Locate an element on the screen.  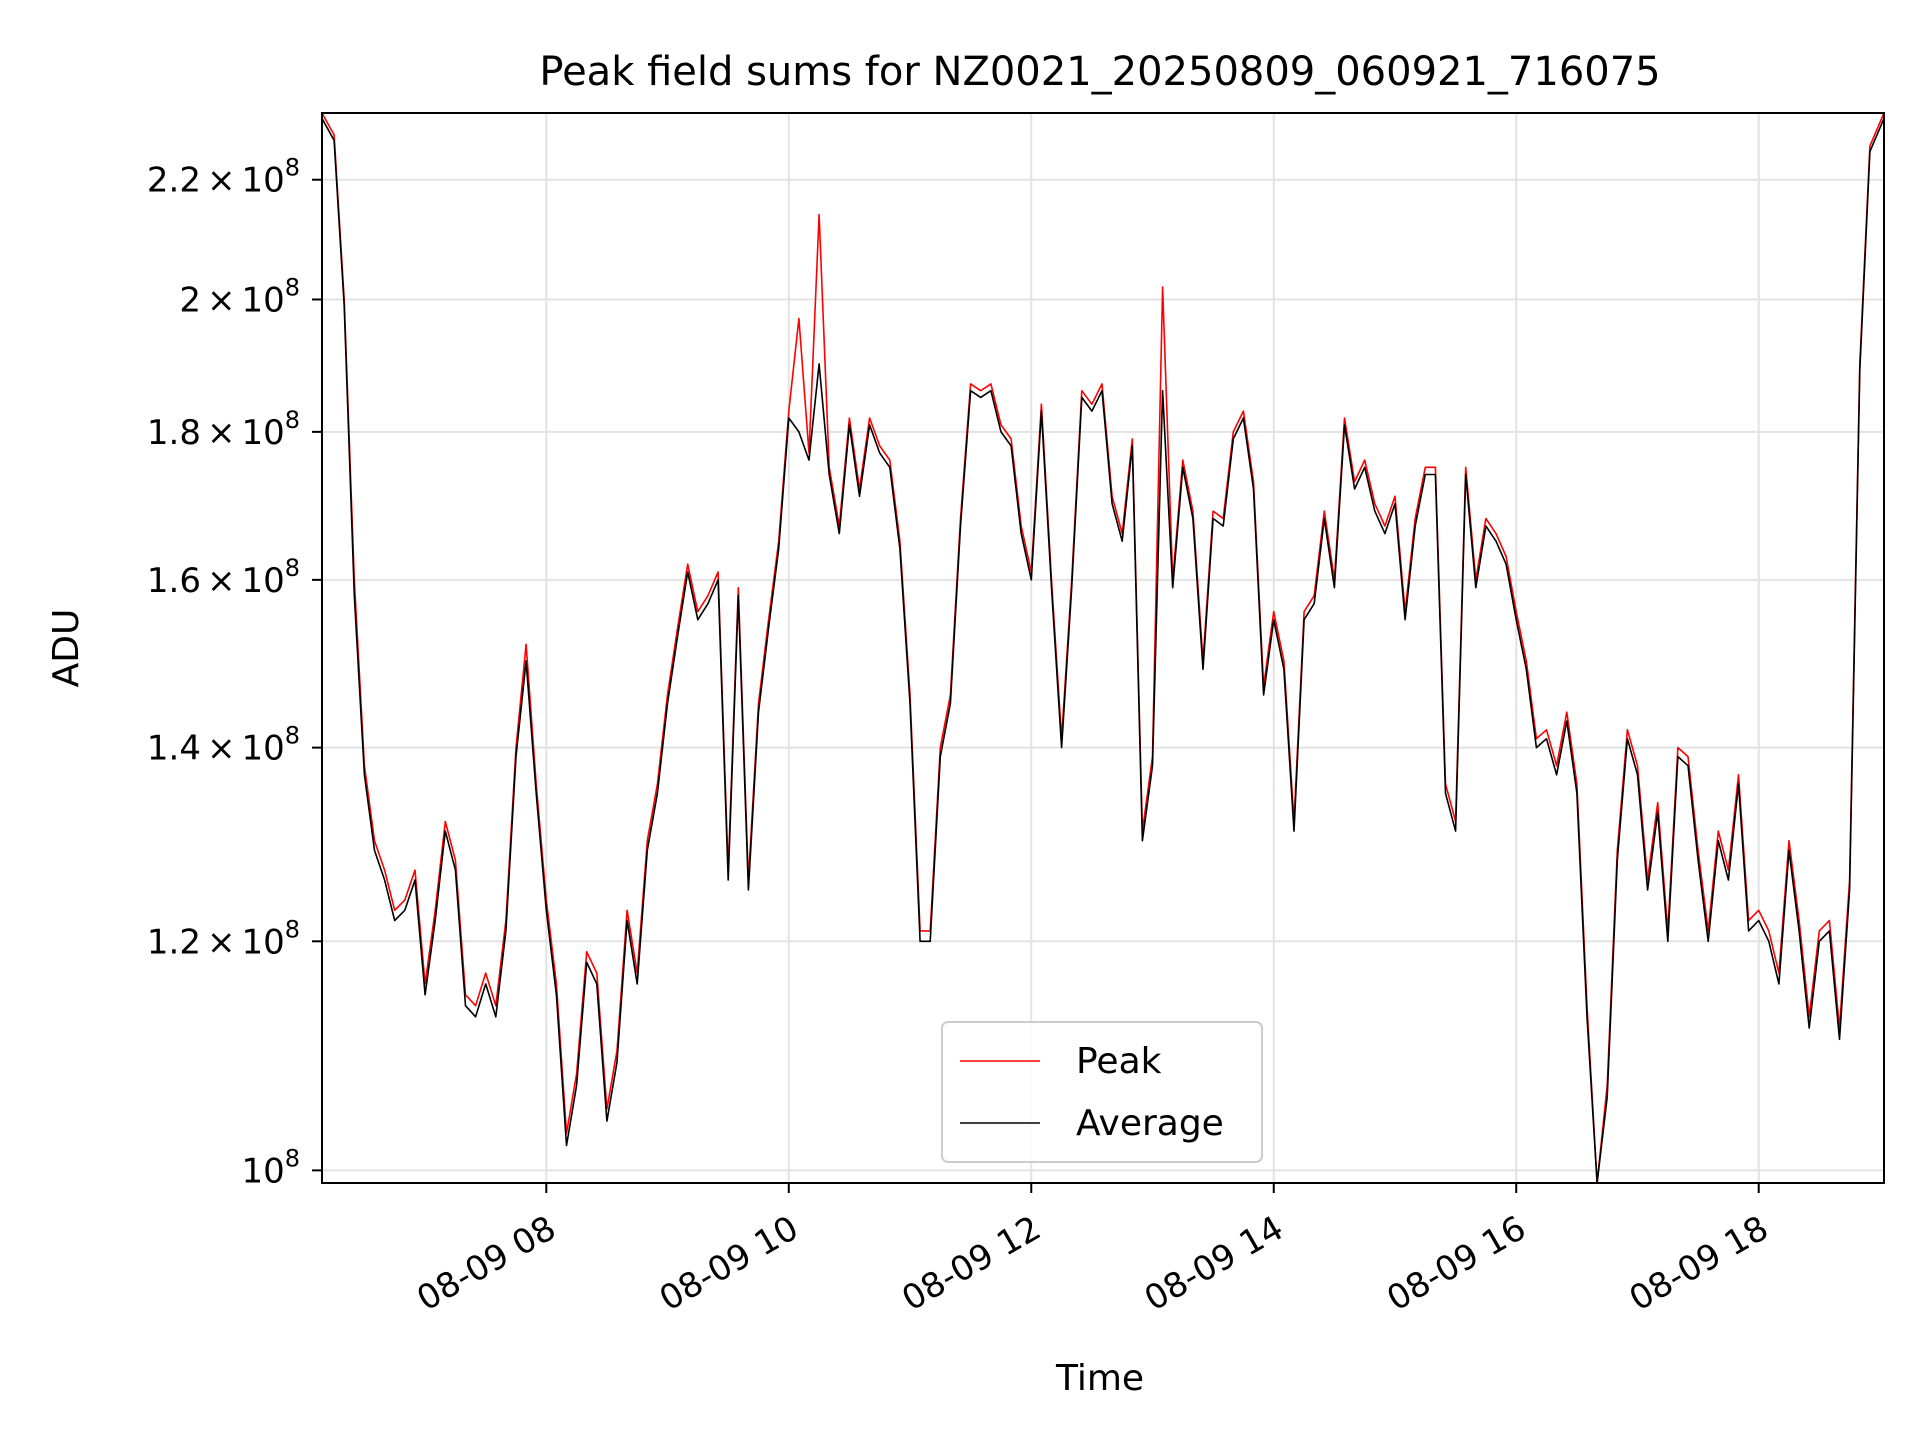
y-tick-label: 2 × 10⁸ is located at coordinates (239, 296).